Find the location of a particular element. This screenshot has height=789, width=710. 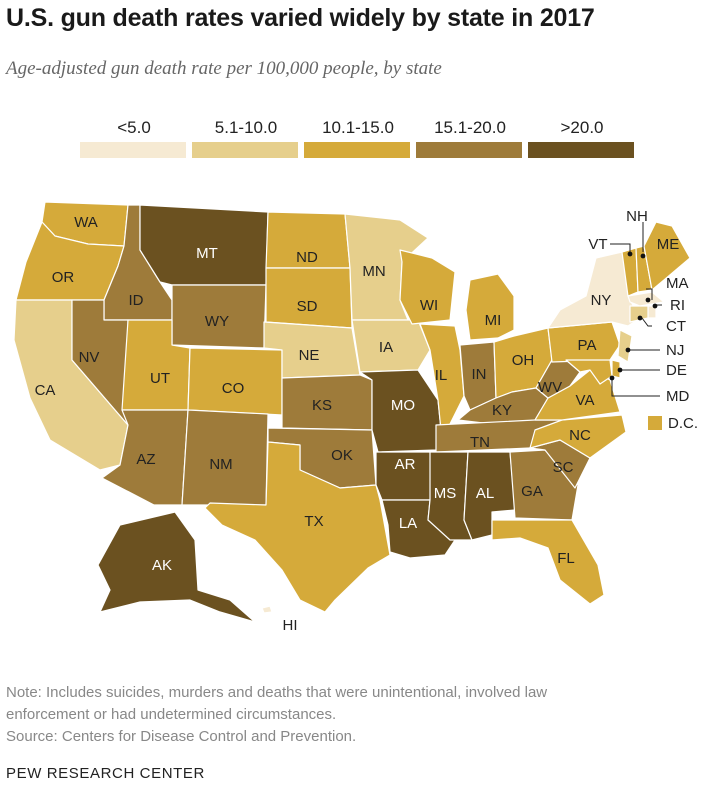

legend-label: 15.1-20.0 is located at coordinates (470, 127).